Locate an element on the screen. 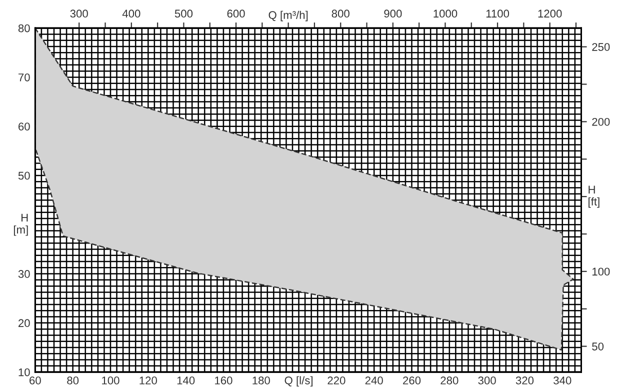  x2-tick-label: 900 is located at coordinates (393, 14).